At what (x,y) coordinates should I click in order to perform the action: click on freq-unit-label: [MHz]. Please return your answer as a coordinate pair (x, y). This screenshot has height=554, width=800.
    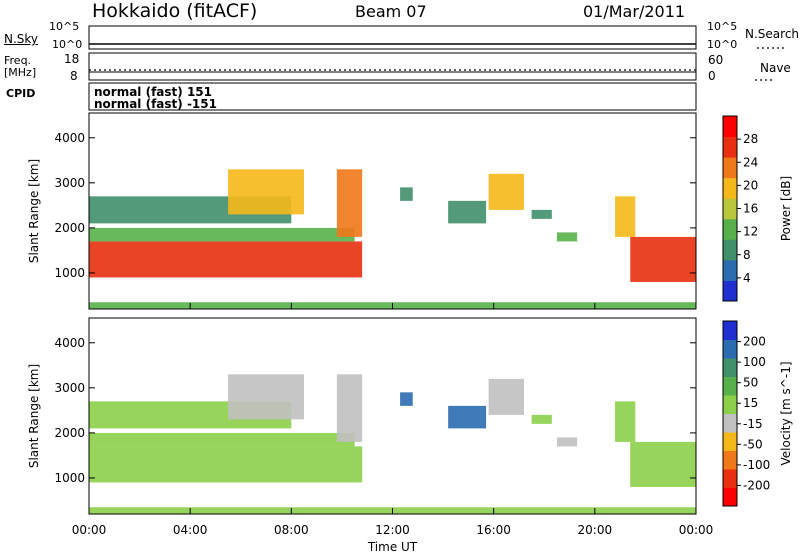
    Looking at the image, I should click on (20, 72).